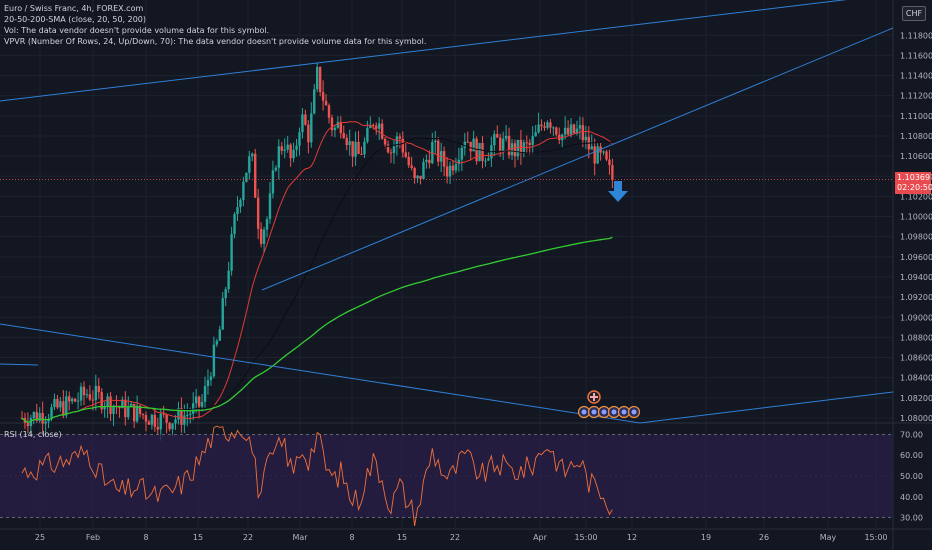  What do you see at coordinates (916, 398) in the screenshot?
I see `price-tick-label: 1.08200` at bounding box center [916, 398].